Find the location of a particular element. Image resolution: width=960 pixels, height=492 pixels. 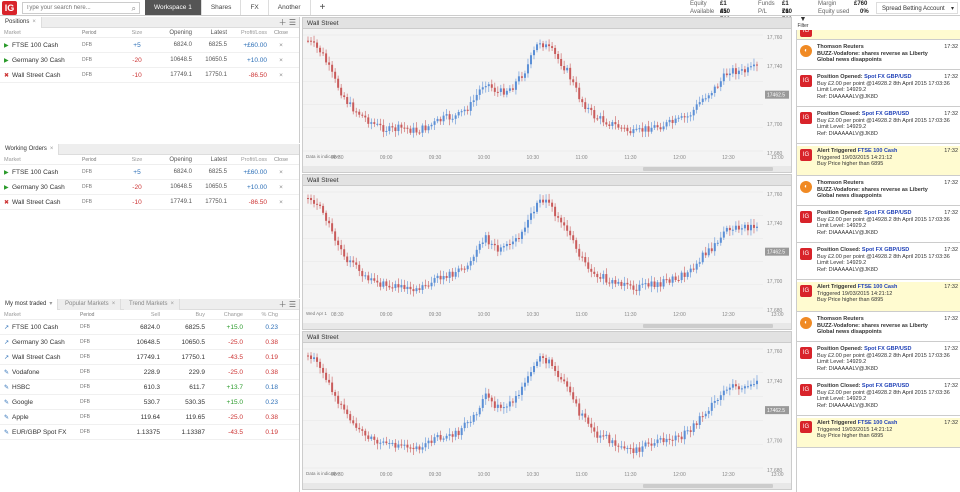

market-cell: ↗ Wall Street Cash is located at coordinates (40, 357).